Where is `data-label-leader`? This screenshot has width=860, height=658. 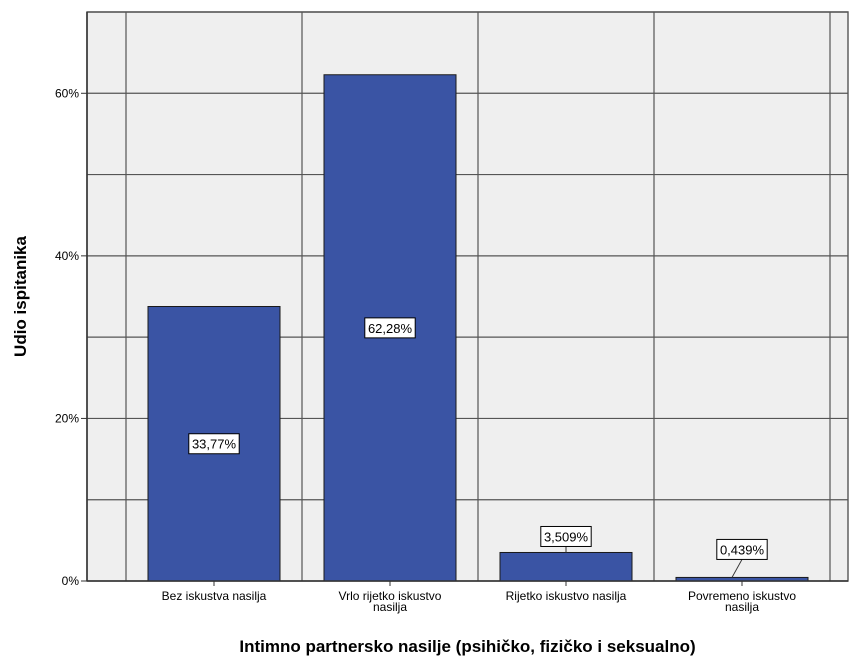 data-label-leader is located at coordinates (737, 568).